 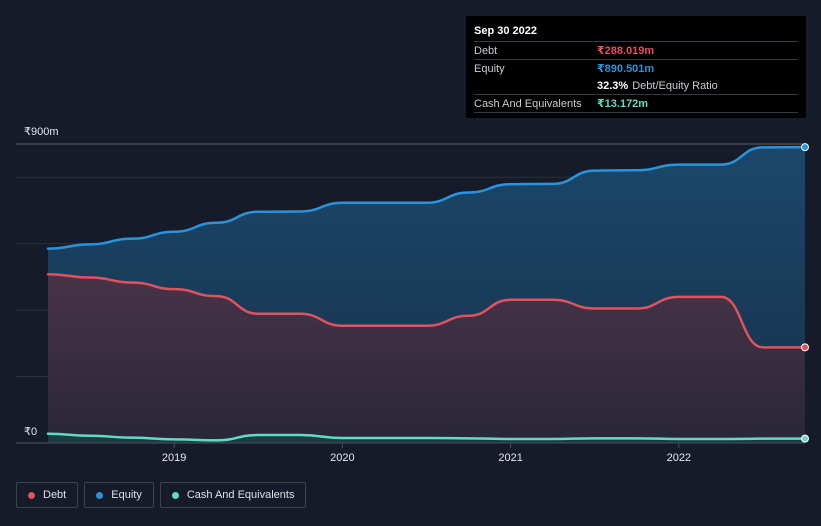 I want to click on tooltip-cash-row: Cash And Equivalents ₹13.172m, so click(x=636, y=104).